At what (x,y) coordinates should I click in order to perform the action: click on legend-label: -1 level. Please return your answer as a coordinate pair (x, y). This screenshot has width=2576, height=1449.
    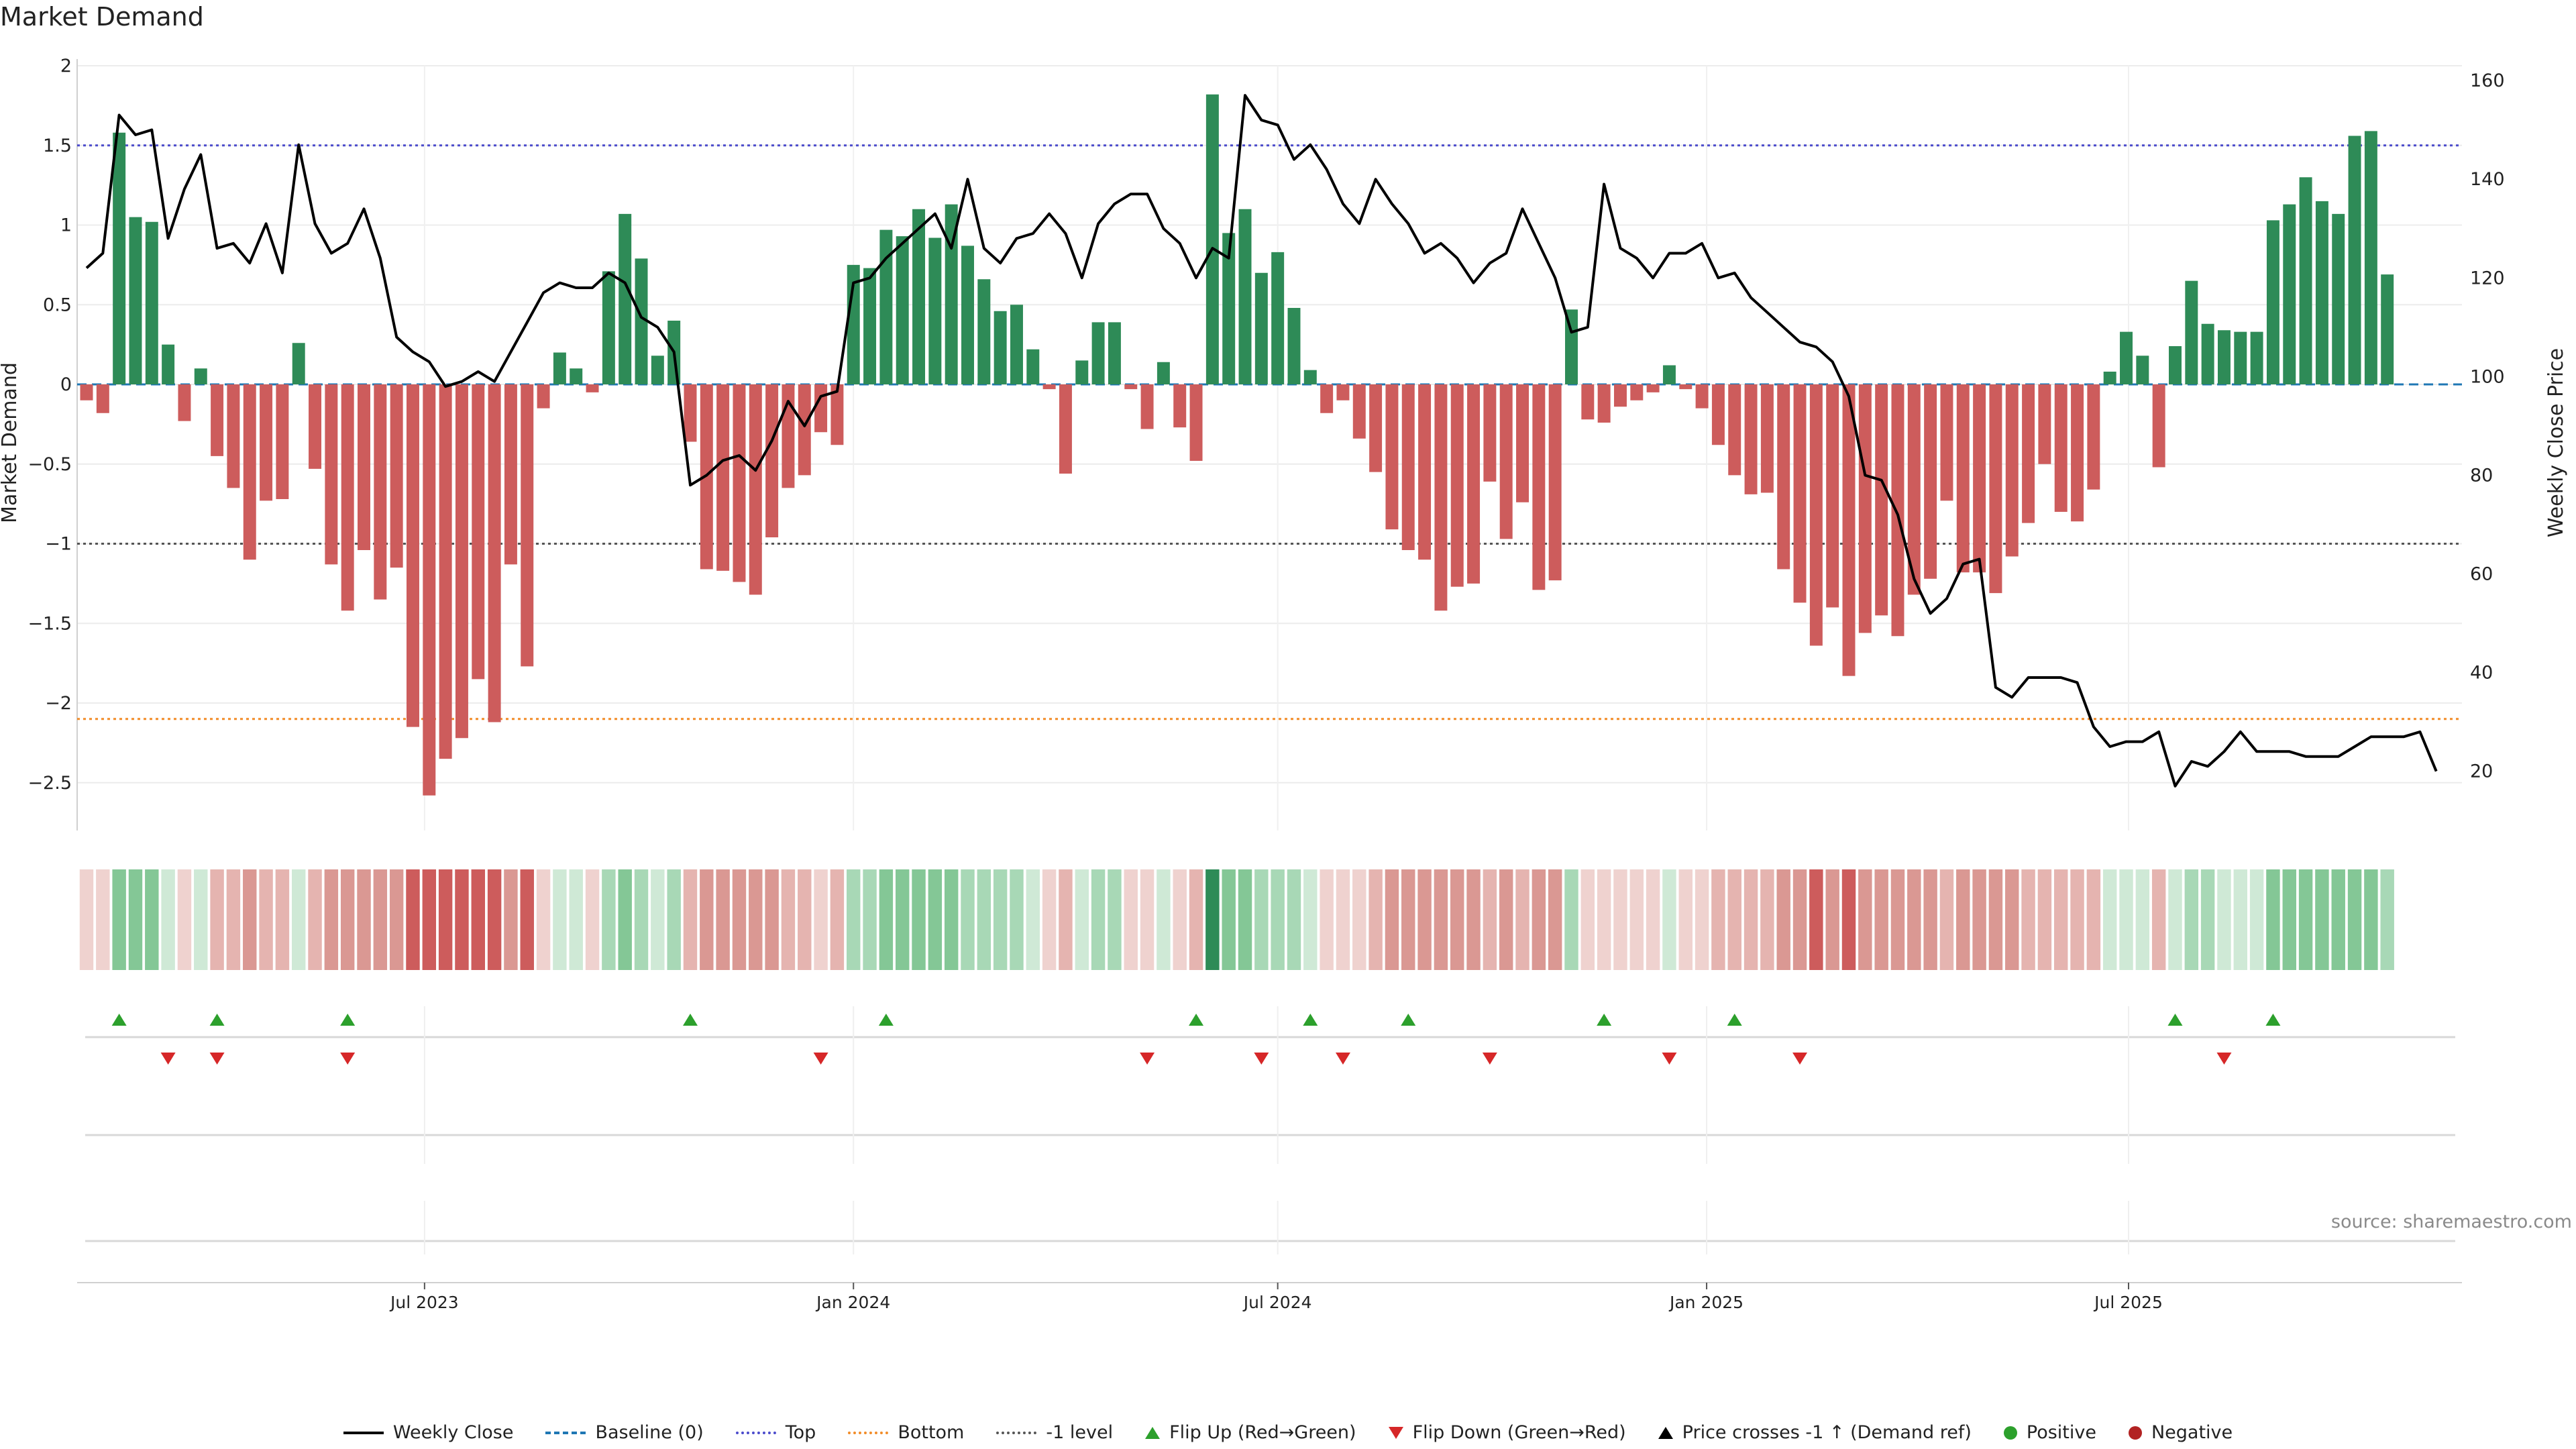
    Looking at the image, I should click on (1080, 1432).